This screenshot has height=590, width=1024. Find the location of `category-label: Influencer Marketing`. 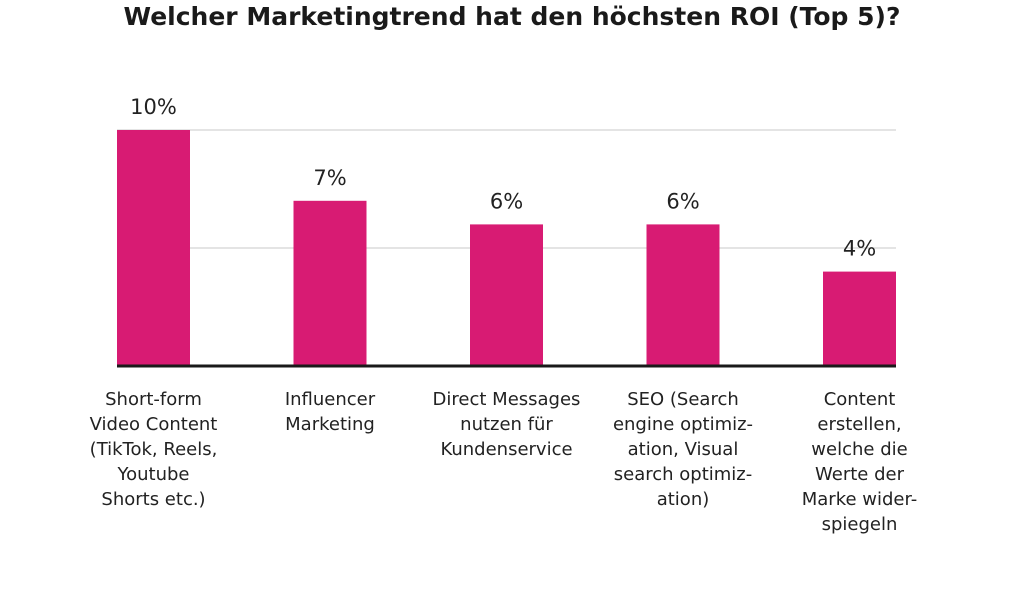

category-label: Influencer Marketing is located at coordinates (330, 412).